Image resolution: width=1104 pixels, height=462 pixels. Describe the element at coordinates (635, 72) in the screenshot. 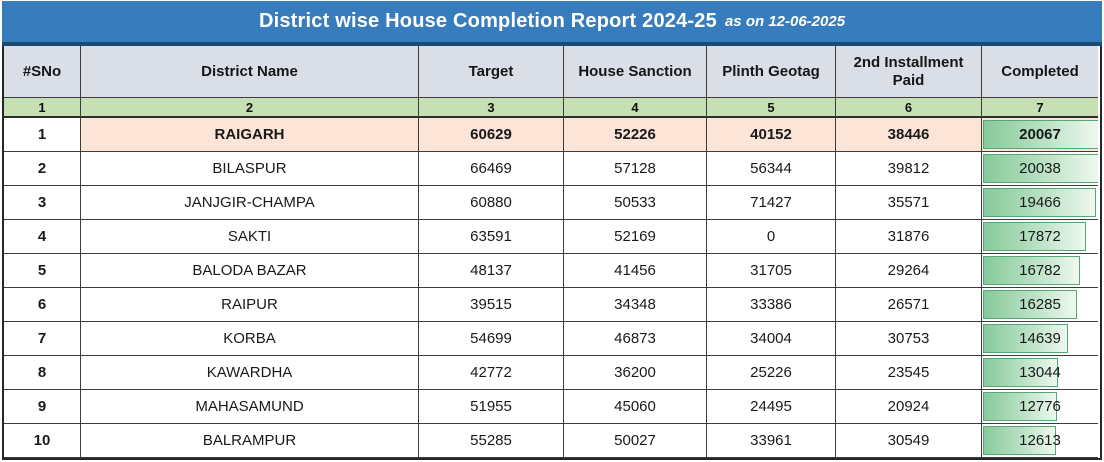

I see `column-header-house-sanction: House Sanction` at that location.